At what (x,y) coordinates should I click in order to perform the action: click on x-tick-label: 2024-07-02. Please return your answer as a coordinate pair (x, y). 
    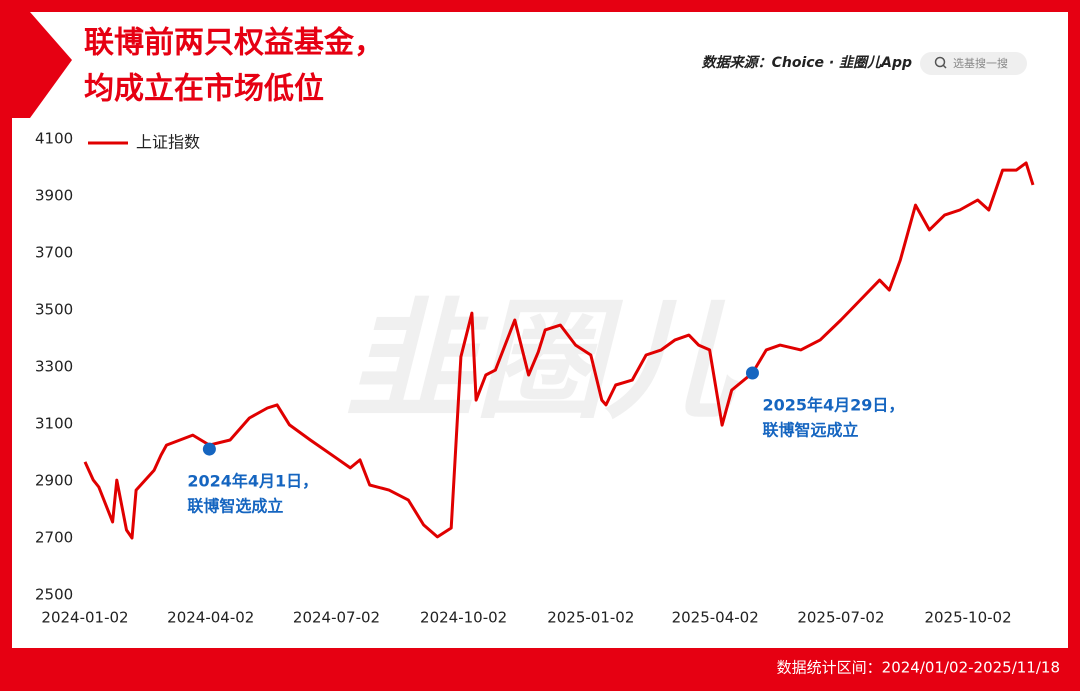
    Looking at the image, I should click on (336, 618).